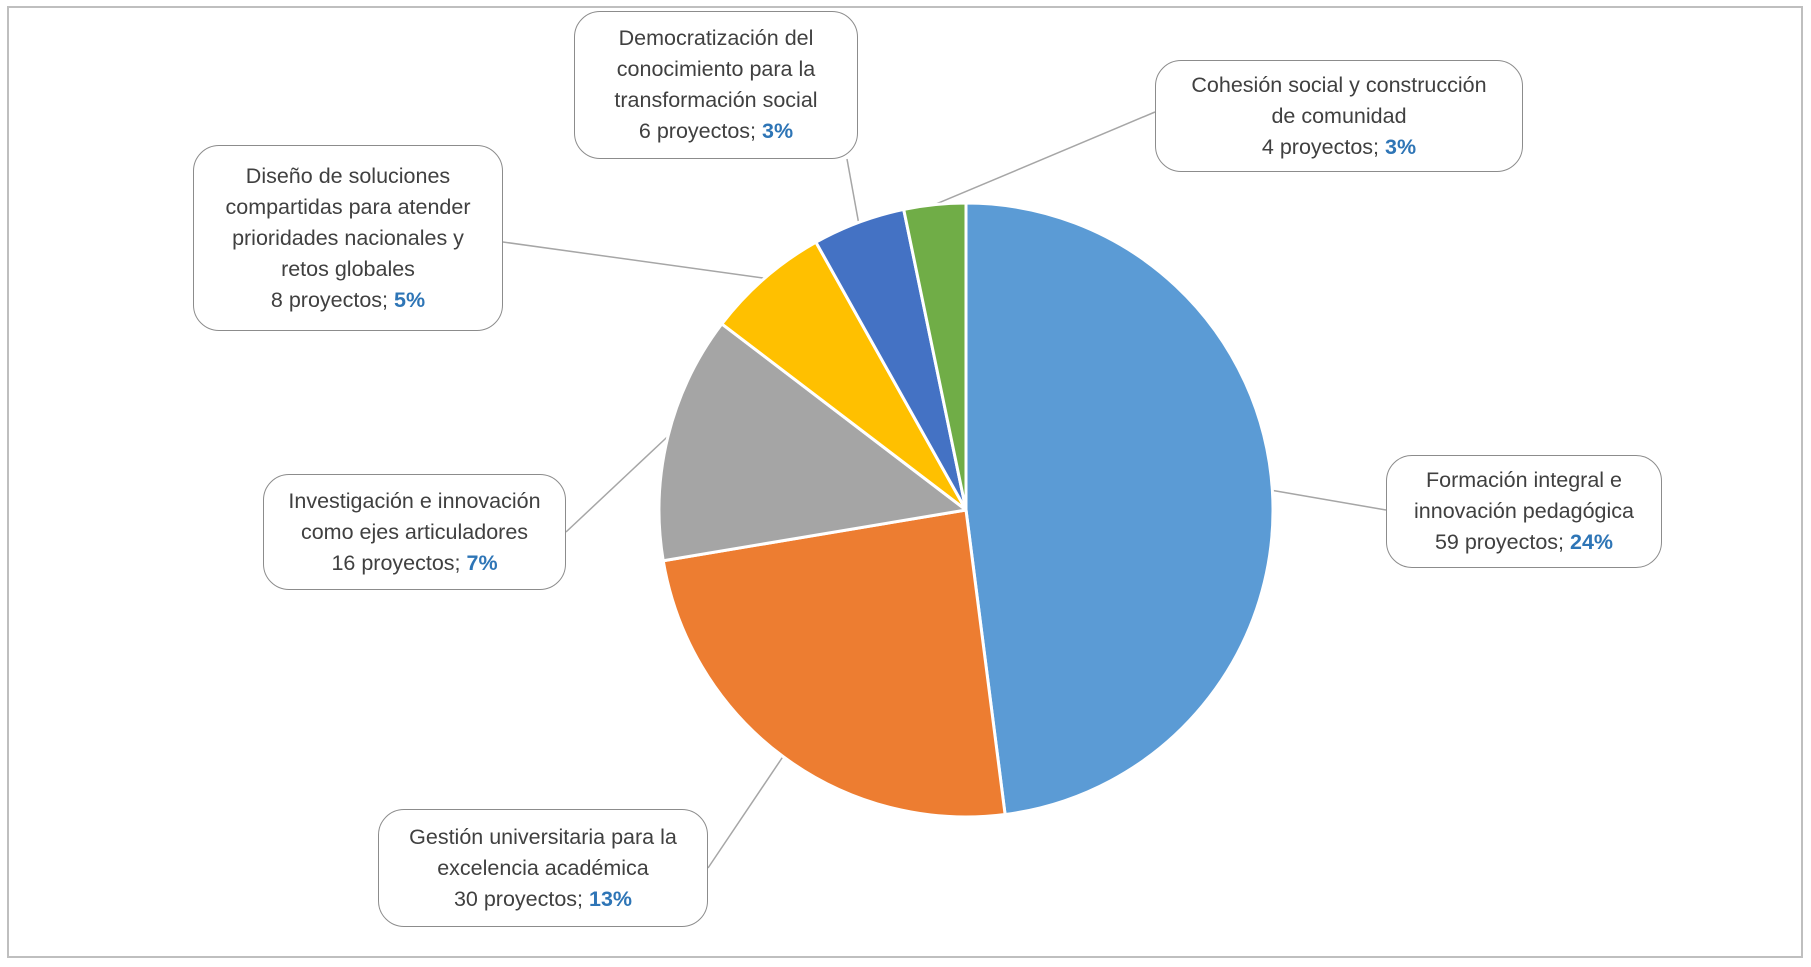 Image resolution: width=1811 pixels, height=967 pixels. What do you see at coordinates (348, 175) in the screenshot?
I see `data-label-text: Diseño de soluciones` at bounding box center [348, 175].